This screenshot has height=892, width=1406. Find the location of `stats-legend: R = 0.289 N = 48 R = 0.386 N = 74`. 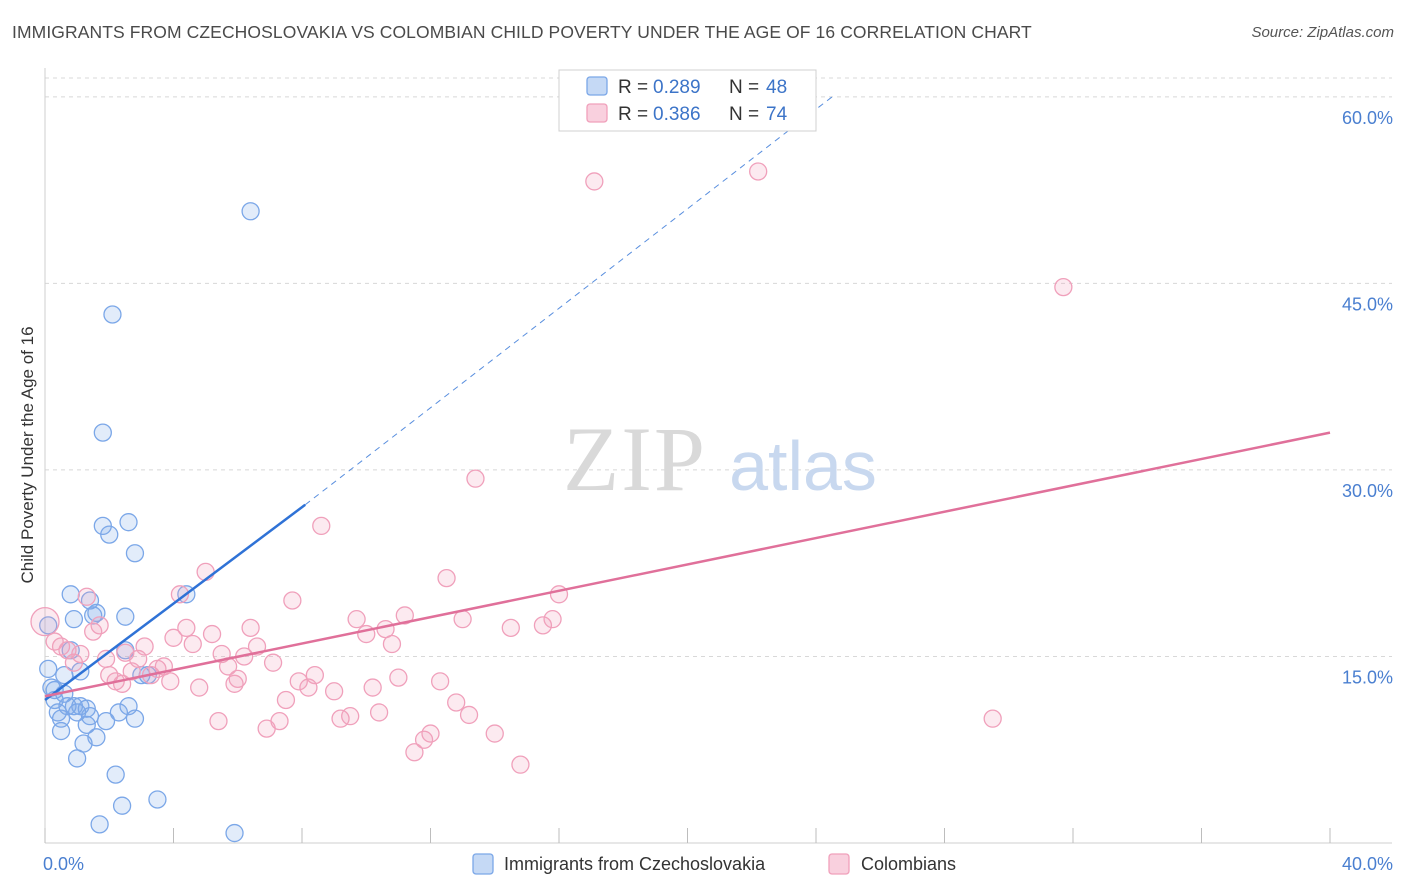

stats-legend: R = 0.289 N = 48 R = 0.386 N = 74 is located at coordinates (687, 100).